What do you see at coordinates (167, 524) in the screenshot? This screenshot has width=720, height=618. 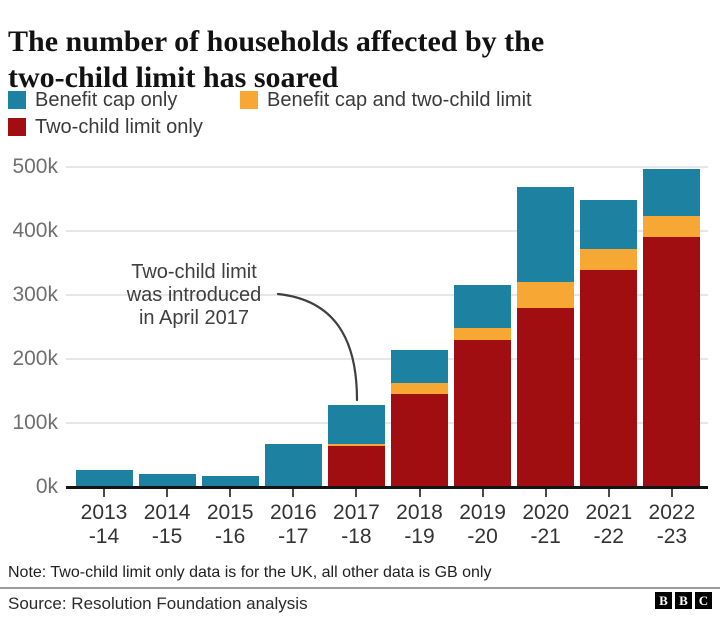 I see `x-axis-label: 2014 -15` at bounding box center [167, 524].